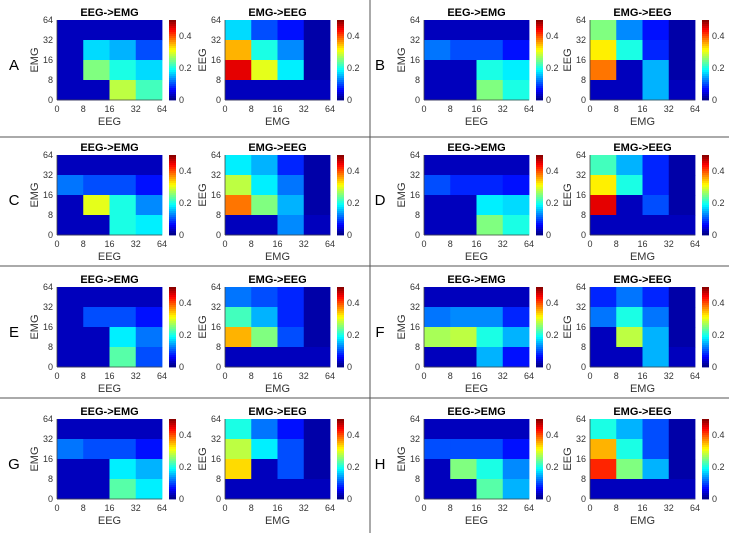 The height and width of the screenshot is (533, 729). I want to click on colorbar-tick-label: 0.2, so click(353, 68).